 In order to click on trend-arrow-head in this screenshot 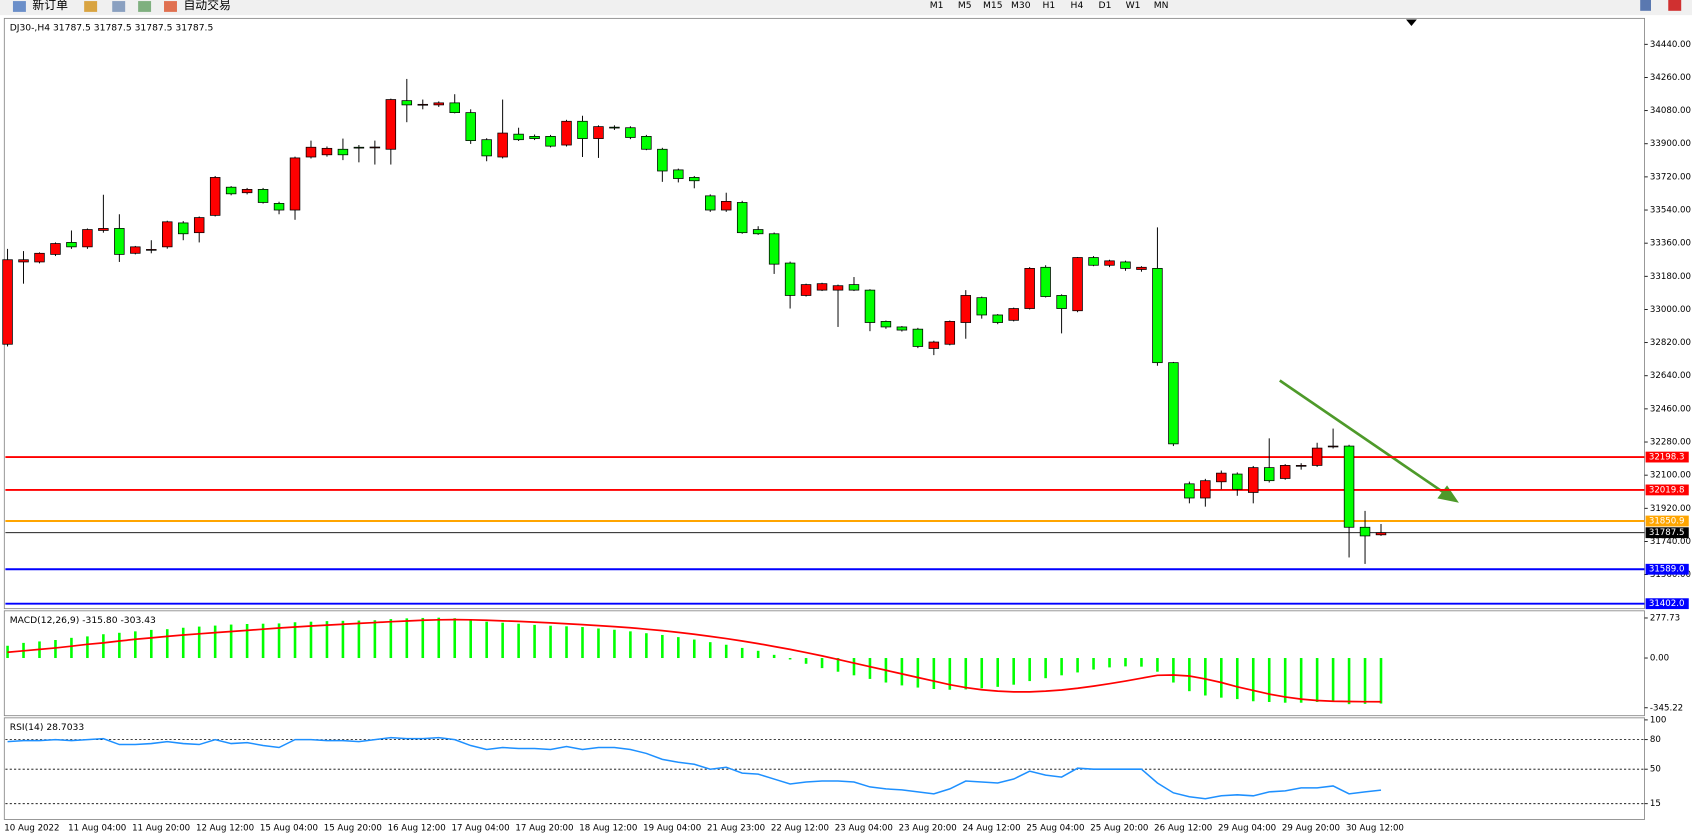, I will do `click(1448, 494)`.